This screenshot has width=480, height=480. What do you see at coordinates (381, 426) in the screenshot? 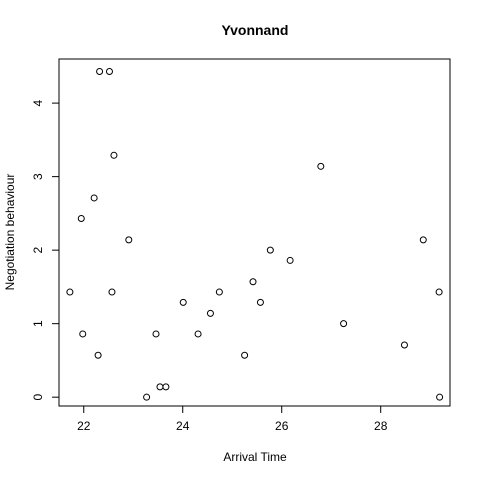
I see `x-tick-label: 28` at bounding box center [381, 426].